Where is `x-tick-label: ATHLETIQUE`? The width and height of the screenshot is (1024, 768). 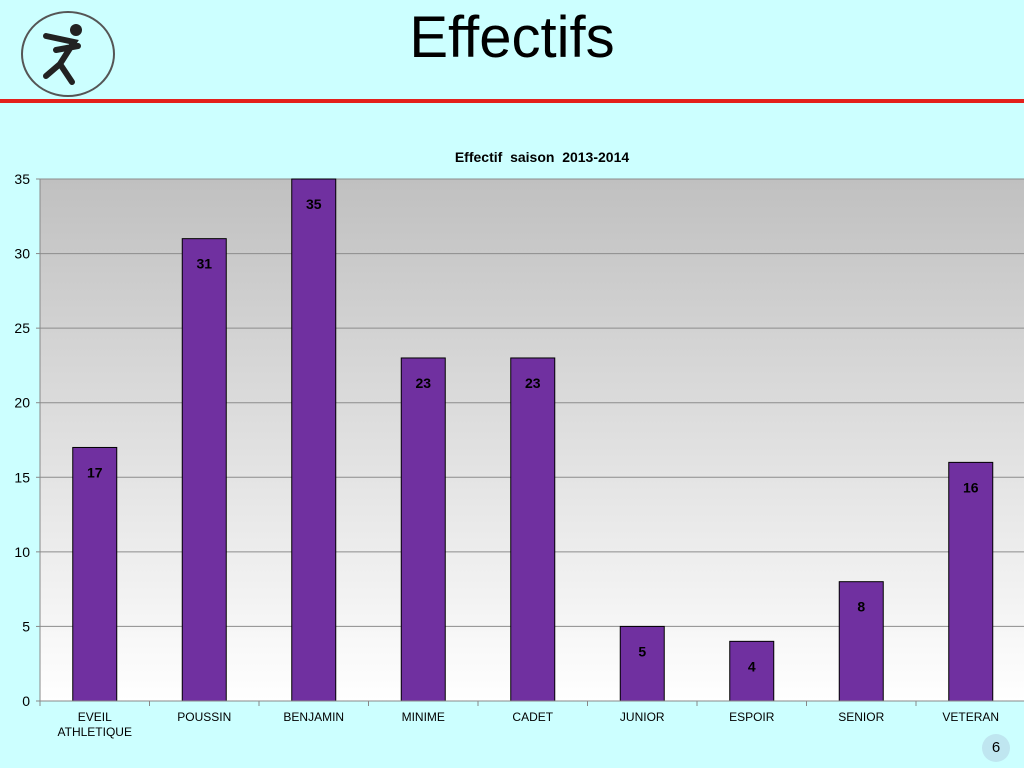
x-tick-label: ATHLETIQUE is located at coordinates (95, 732).